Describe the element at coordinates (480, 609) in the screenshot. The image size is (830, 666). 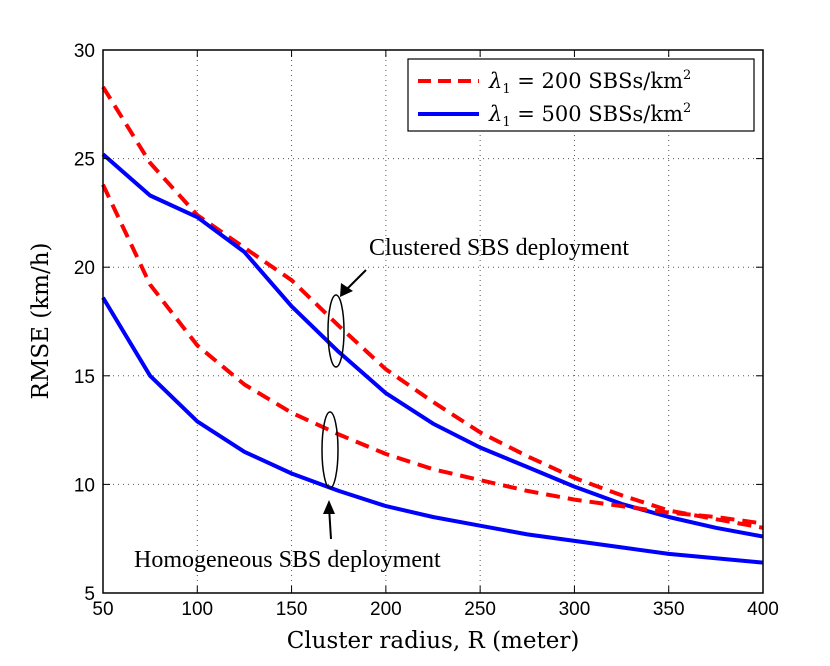
I see `x-tick-label-250: 250` at that location.